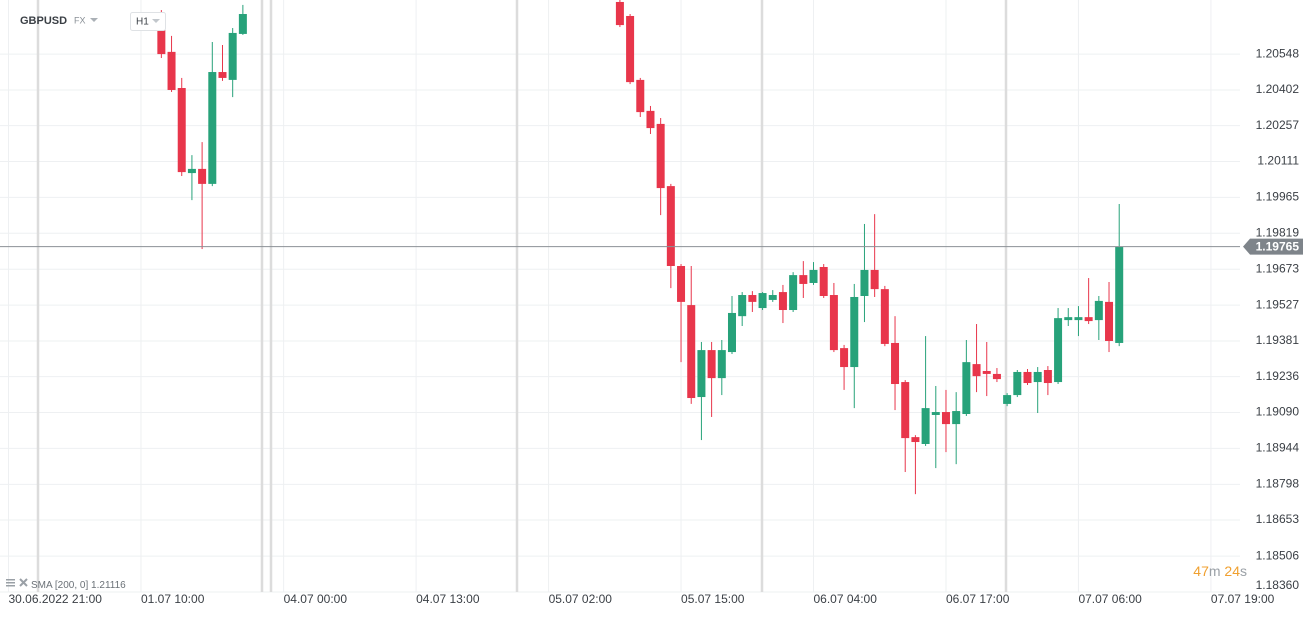 The height and width of the screenshot is (617, 1315). Describe the element at coordinates (1278, 412) in the screenshot. I see `y-tick-label: 1.19090` at that location.